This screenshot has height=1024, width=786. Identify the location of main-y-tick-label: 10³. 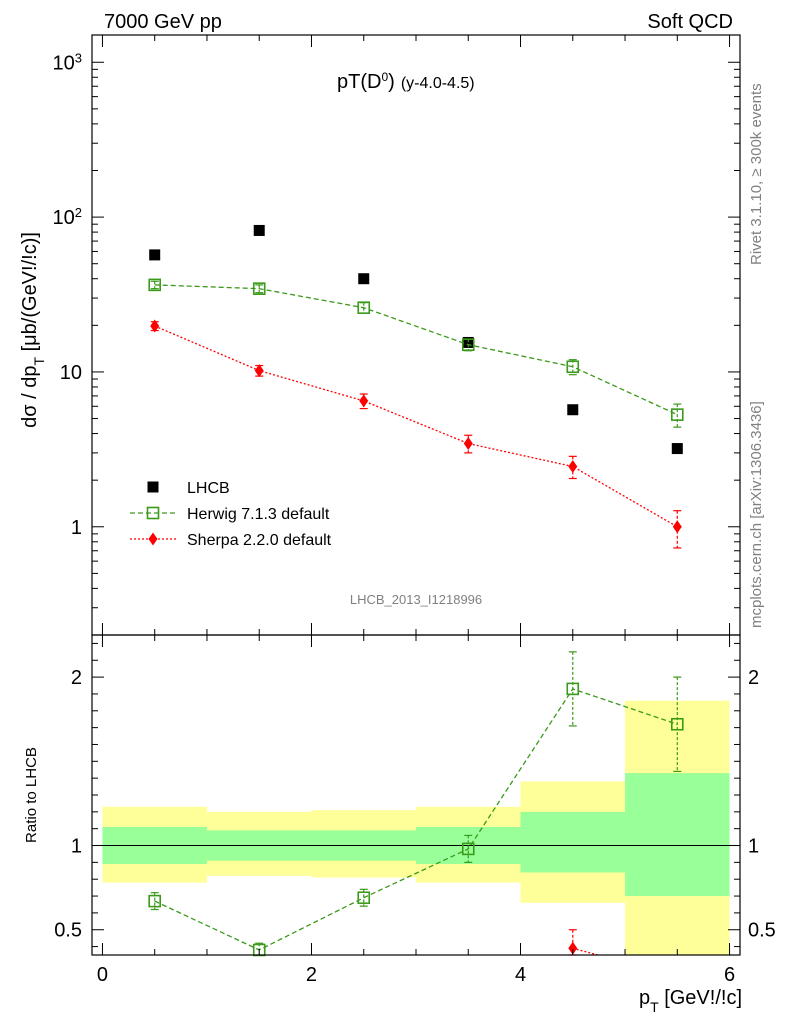
(67, 62).